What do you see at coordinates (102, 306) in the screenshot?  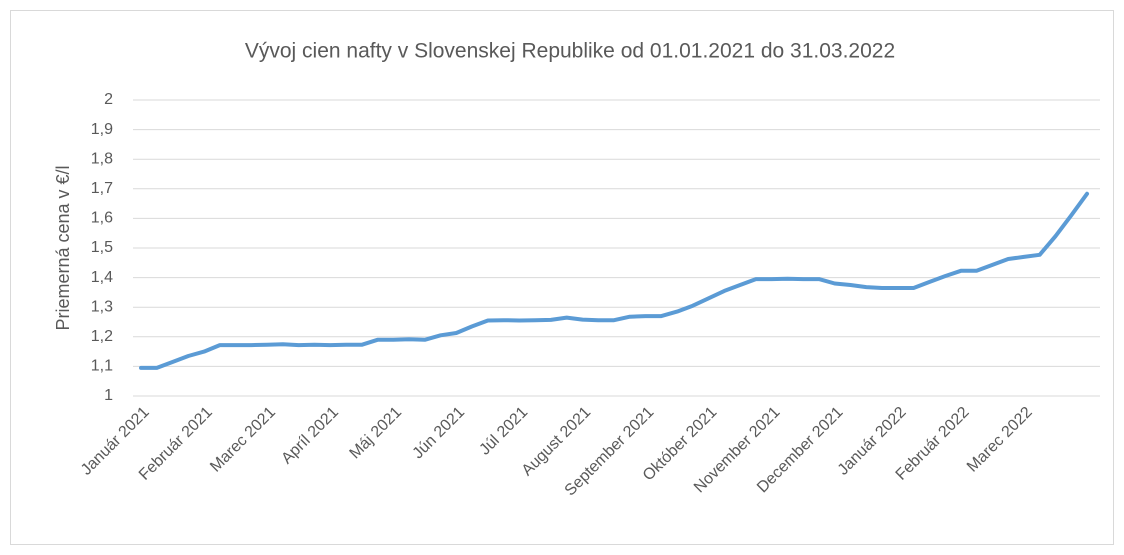 I see `y-tick-label: 1,3` at bounding box center [102, 306].